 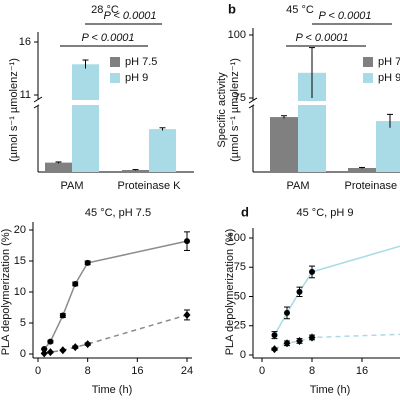 I want to click on y-tick-label: 11, so click(x=25, y=95).